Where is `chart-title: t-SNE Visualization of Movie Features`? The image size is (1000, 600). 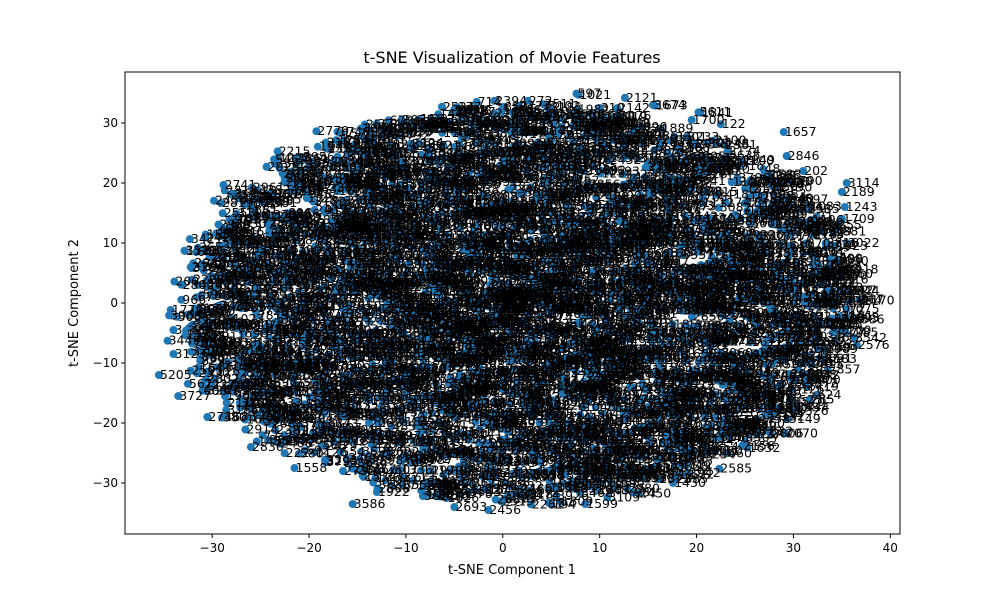 chart-title: t-SNE Visualization of Movie Features is located at coordinates (511, 57).